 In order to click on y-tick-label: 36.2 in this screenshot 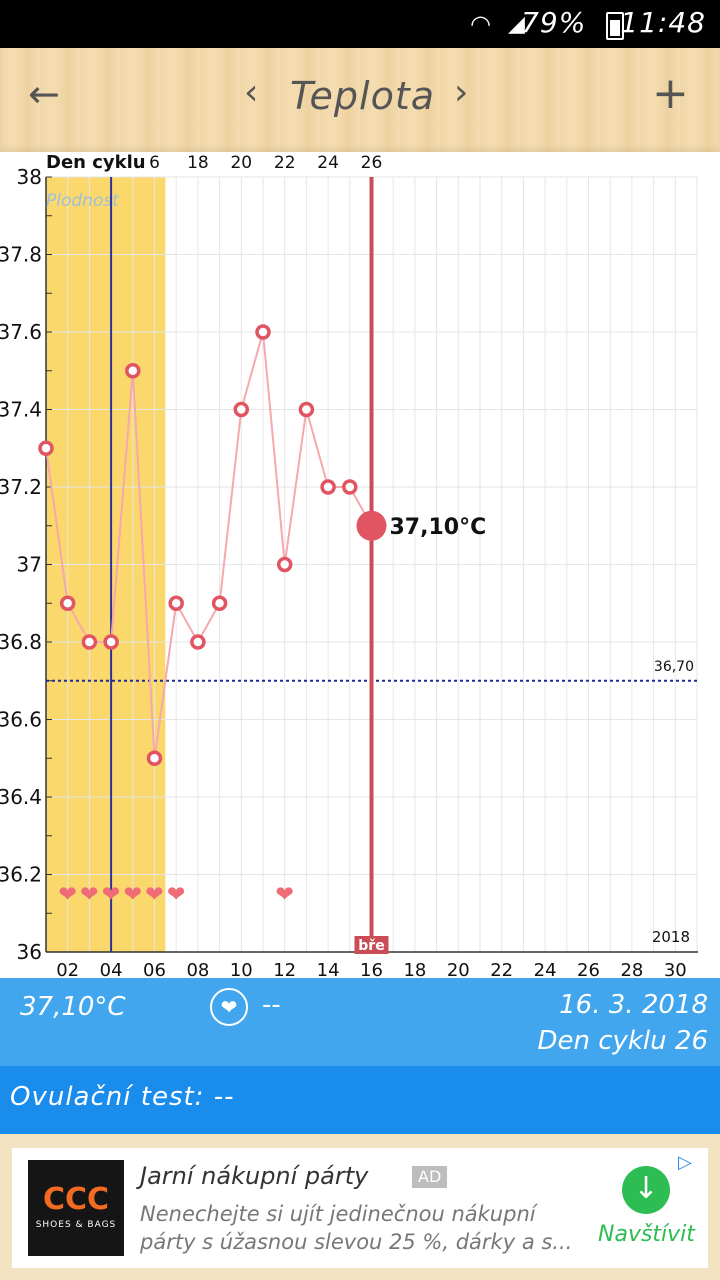, I will do `click(21, 875)`.